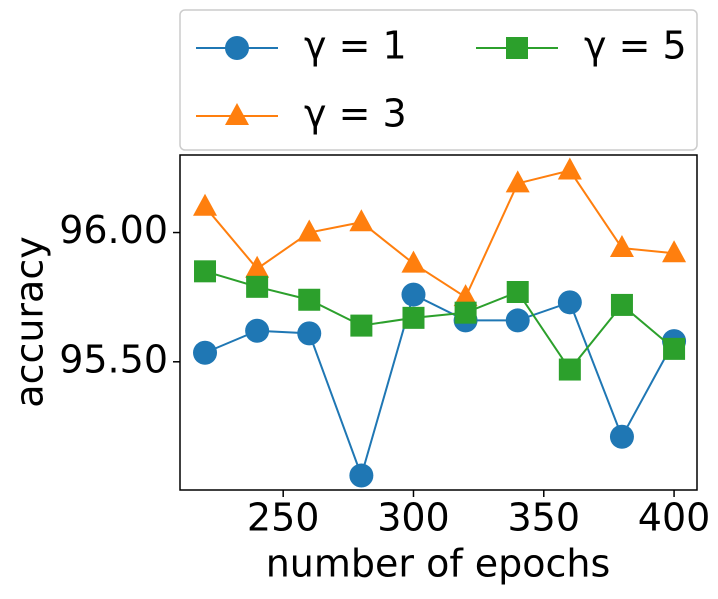 The image size is (718, 599). What do you see at coordinates (544, 518) in the screenshot?
I see `x-tick-label: 350` at bounding box center [544, 518].